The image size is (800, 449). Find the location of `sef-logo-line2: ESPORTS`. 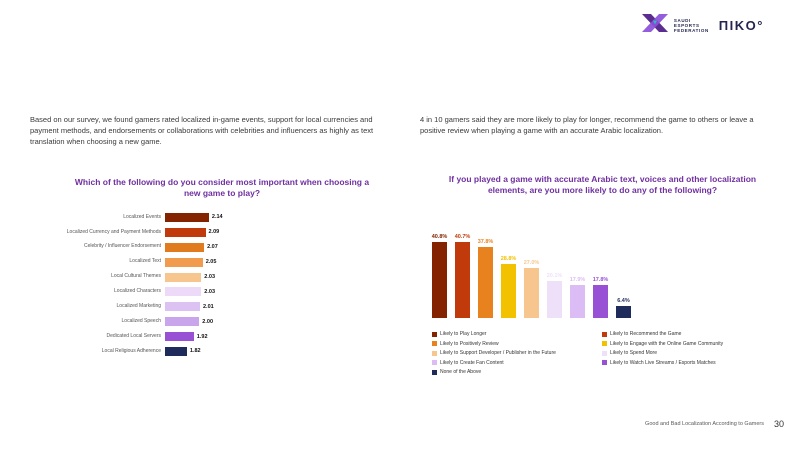

sef-logo-line2: ESPORTS is located at coordinates (686, 25).